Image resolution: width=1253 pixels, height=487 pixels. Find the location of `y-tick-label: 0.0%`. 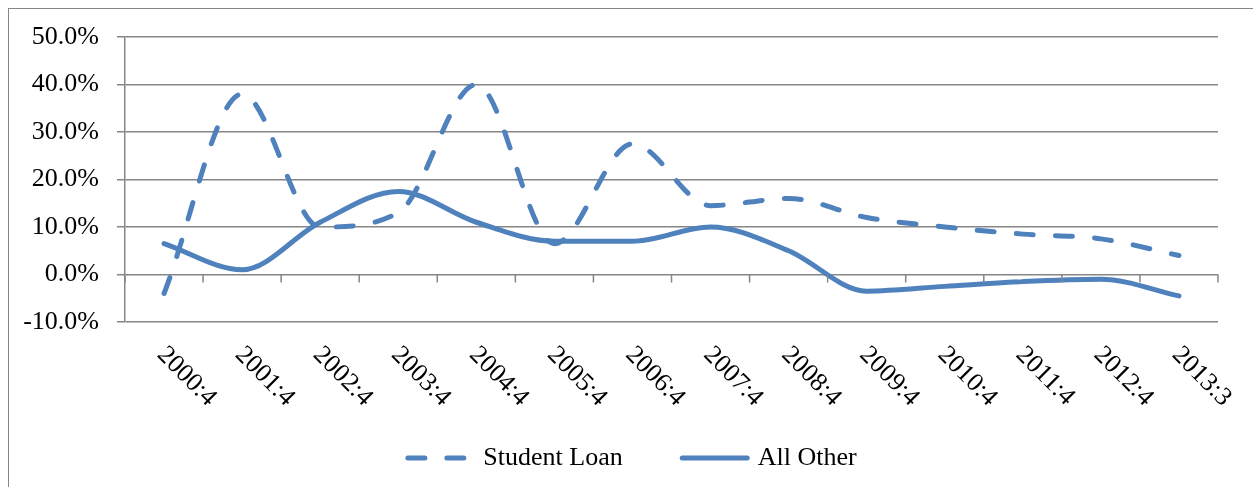

y-tick-label: 0.0% is located at coordinates (71, 273).